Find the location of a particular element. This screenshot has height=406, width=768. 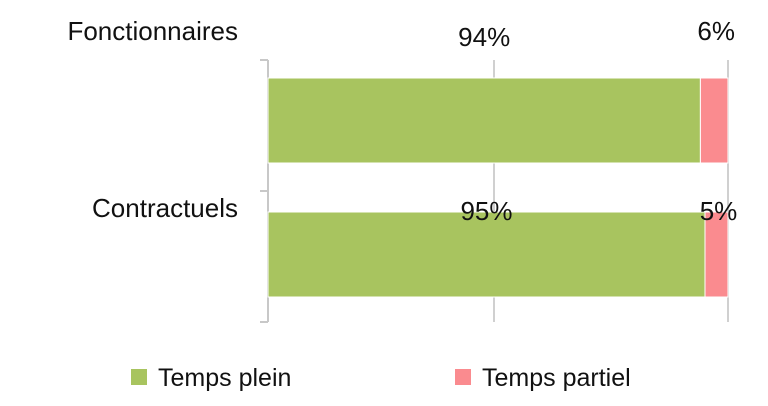

bar-fonctionnaires-temps-partiel is located at coordinates (714, 120).